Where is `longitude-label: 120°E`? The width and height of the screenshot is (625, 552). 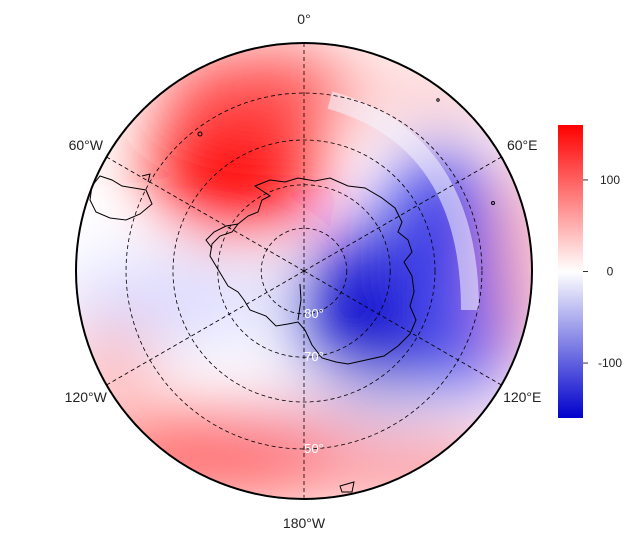
longitude-label: 120°E is located at coordinates (522, 397).